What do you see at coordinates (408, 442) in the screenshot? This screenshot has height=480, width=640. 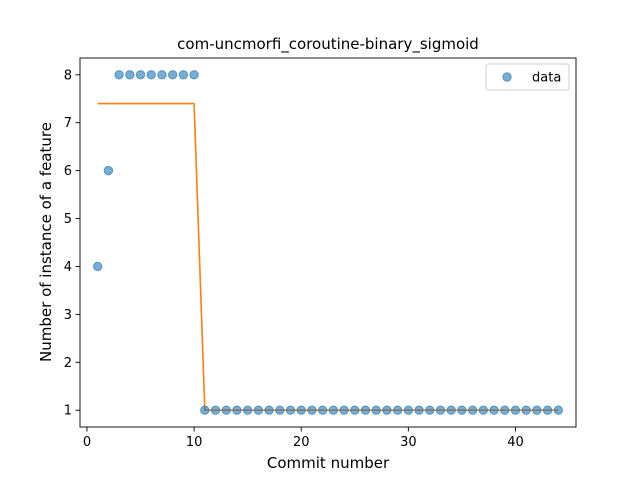 I see `x-tick-label: 30` at bounding box center [408, 442].